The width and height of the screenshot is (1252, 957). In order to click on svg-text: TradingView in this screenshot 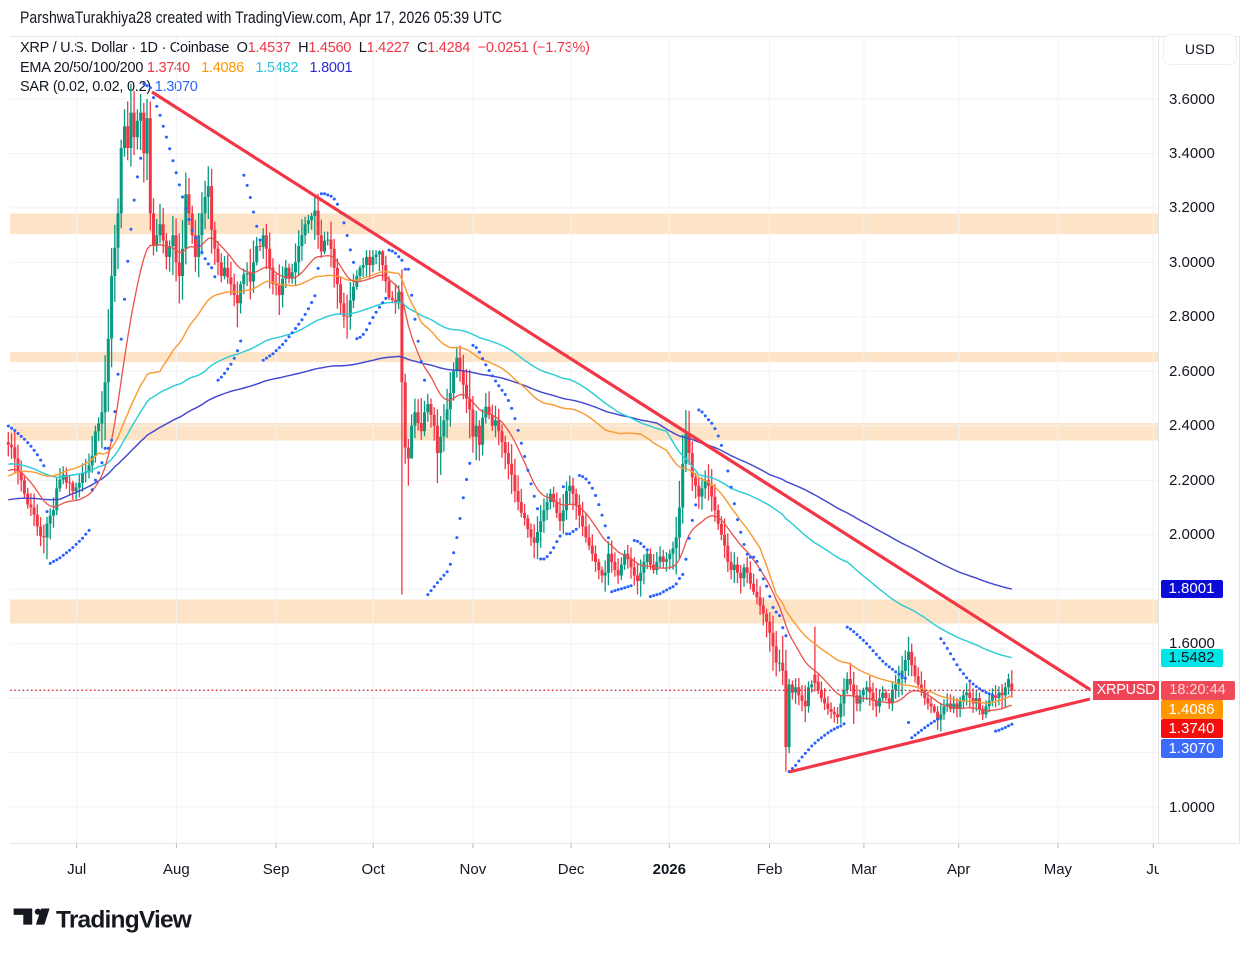, I will do `click(124, 920)`.